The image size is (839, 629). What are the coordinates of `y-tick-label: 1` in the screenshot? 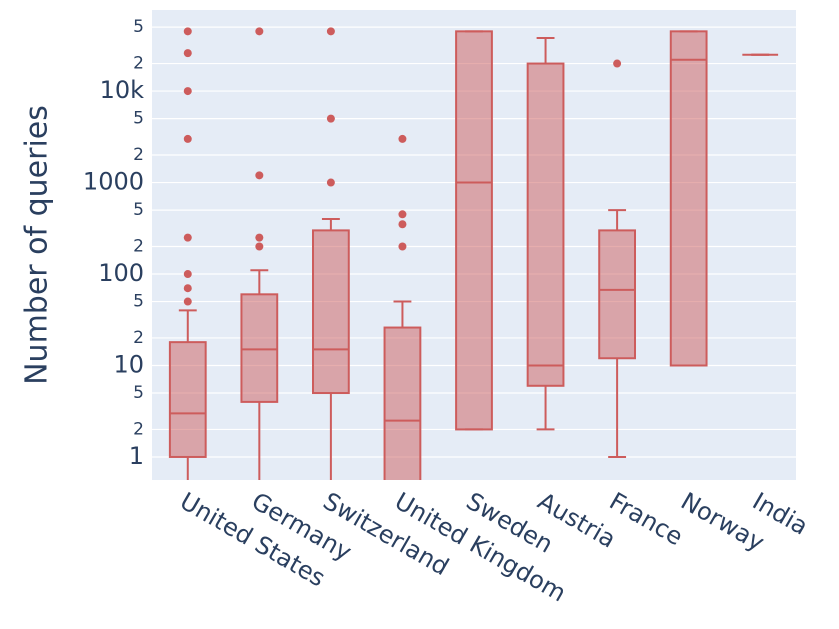 It's located at (136, 456).